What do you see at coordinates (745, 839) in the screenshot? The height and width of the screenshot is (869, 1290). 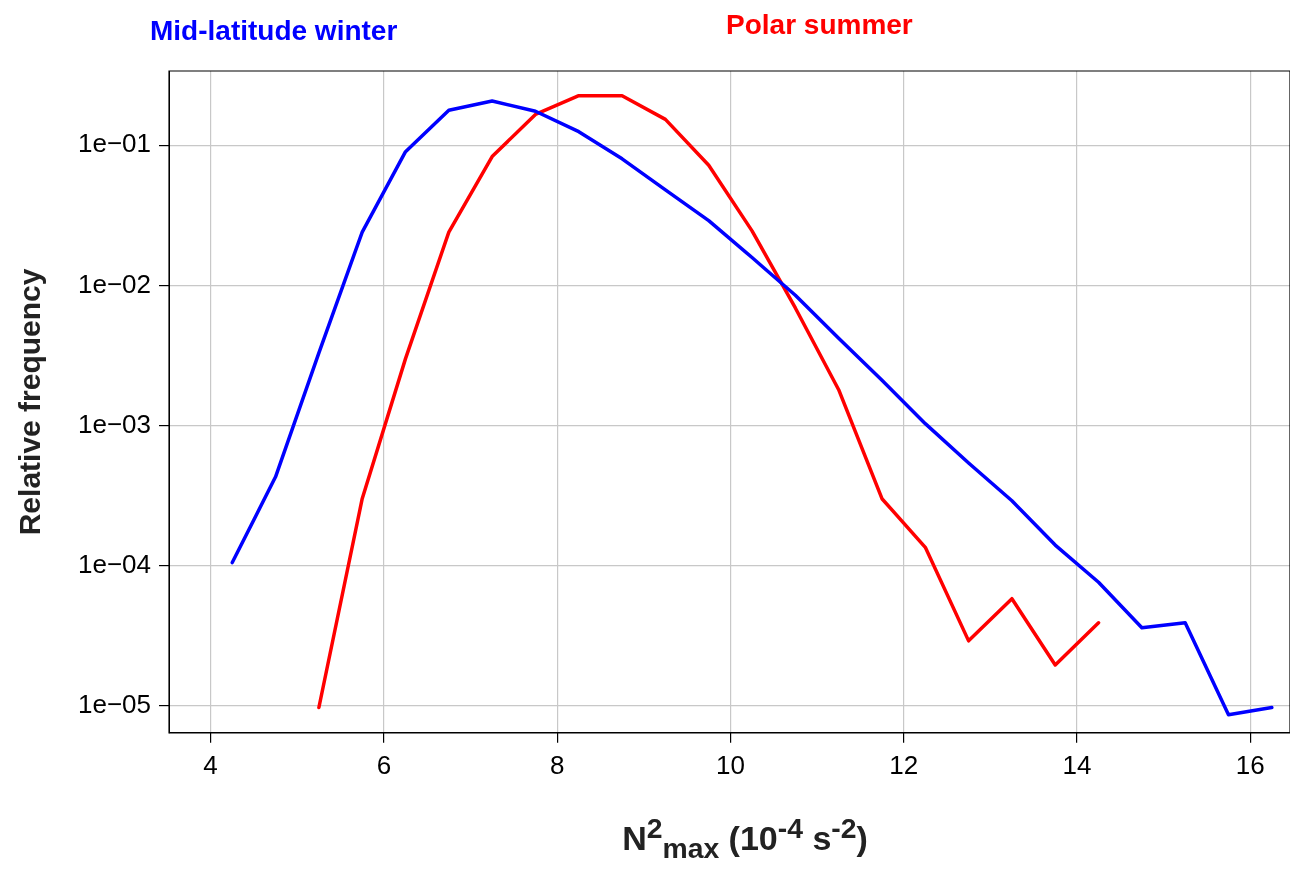 I see `x-axis-title: N$^{2}$$_{max}$ (10$^{-4}$ s$^{-2}$)` at bounding box center [745, 839].